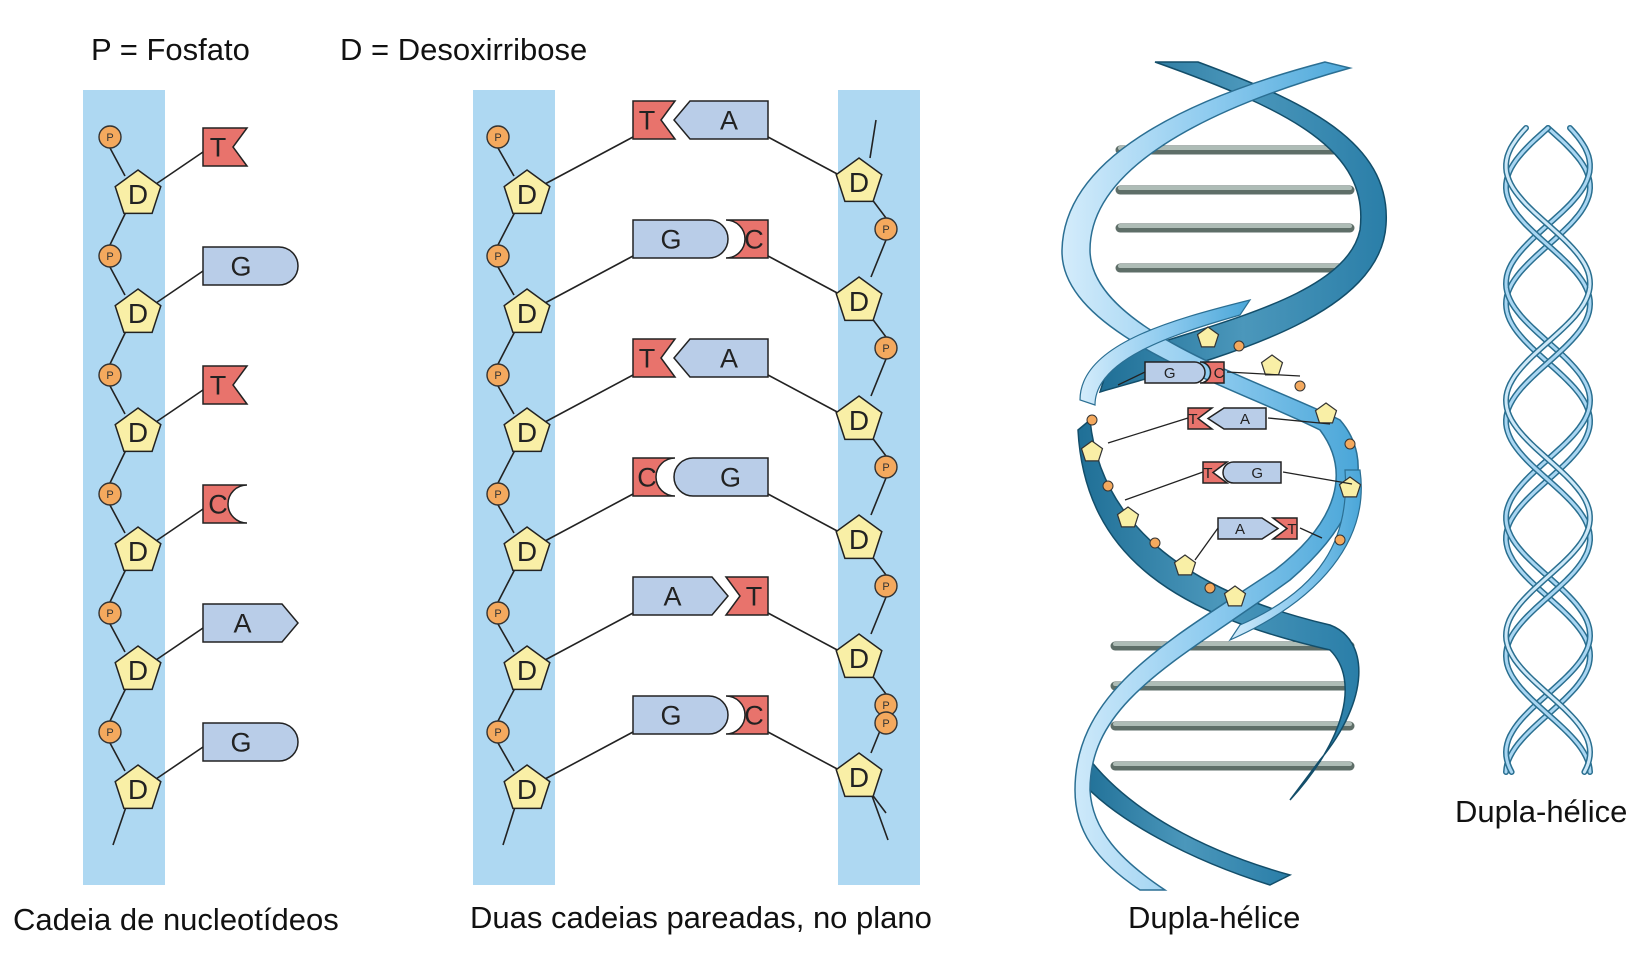  I want to click on legend-phosphate: P = Fosfato, so click(170, 49).